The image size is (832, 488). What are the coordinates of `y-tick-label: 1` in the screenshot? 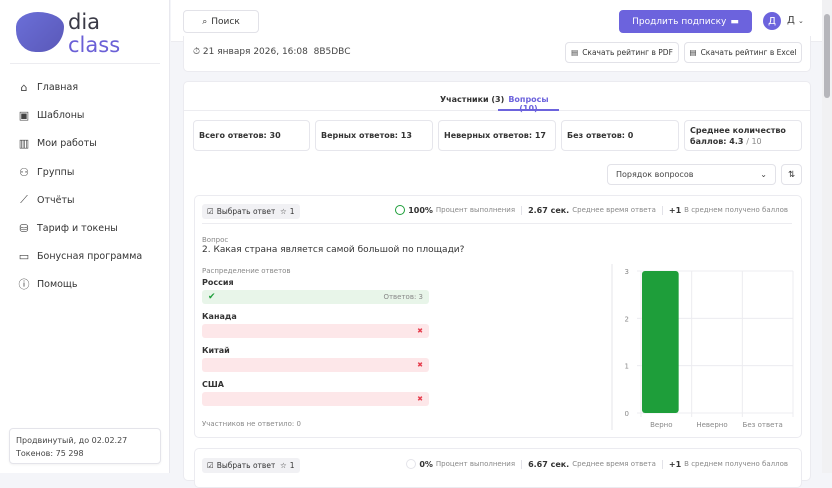 It's located at (627, 367).